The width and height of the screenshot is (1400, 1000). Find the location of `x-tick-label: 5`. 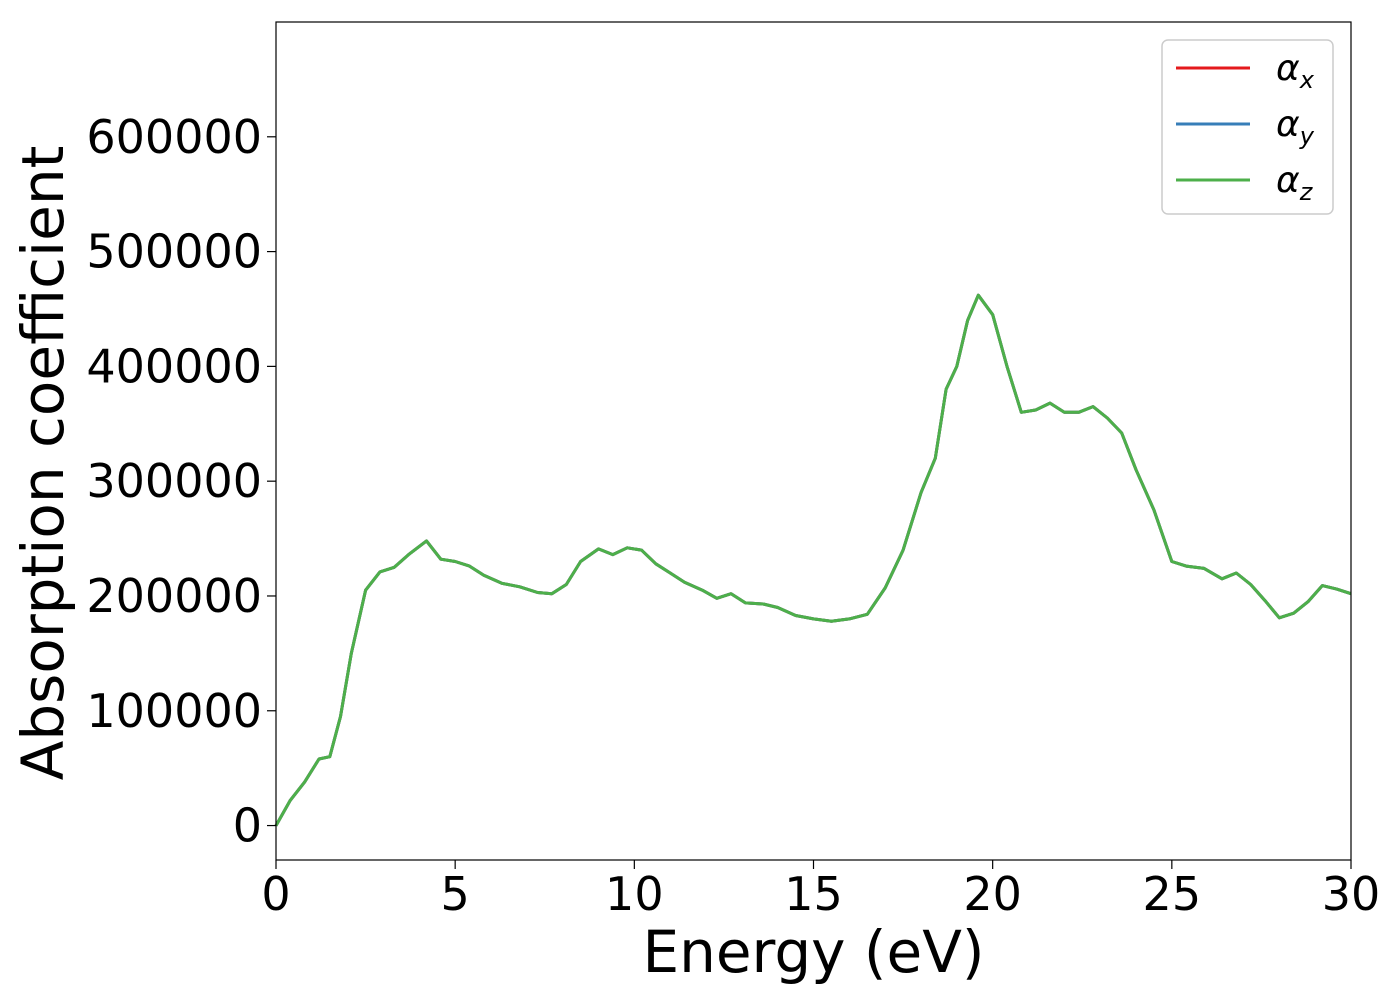

x-tick-label: 5 is located at coordinates (455, 894).